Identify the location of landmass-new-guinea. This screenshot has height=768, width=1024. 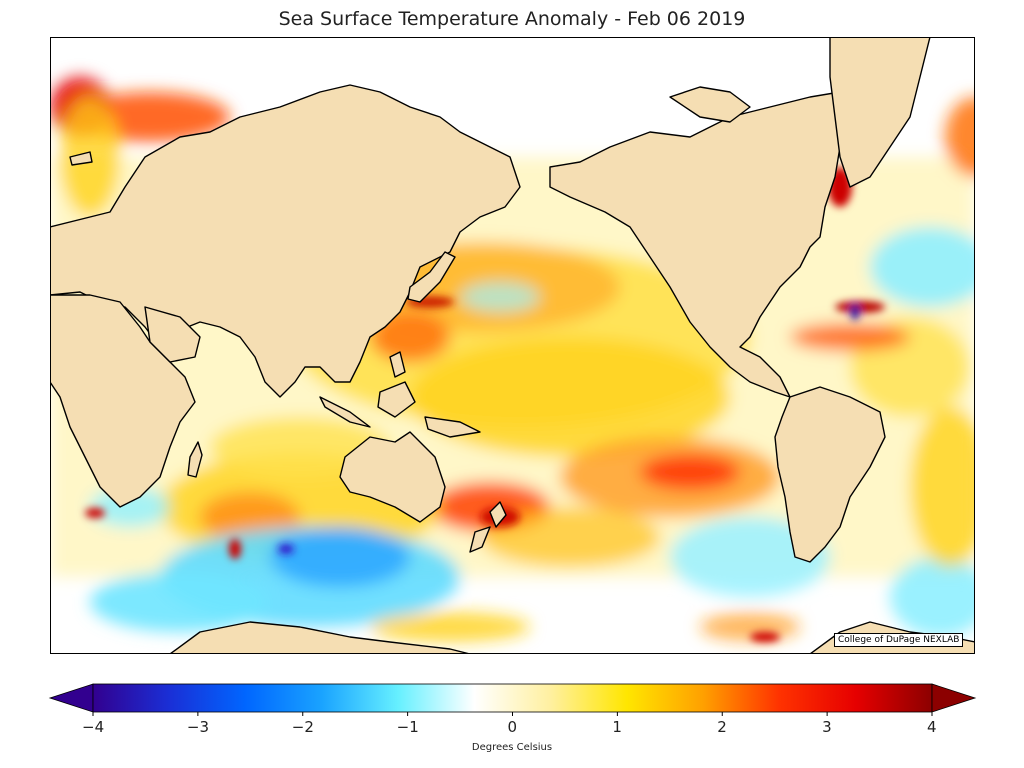
(452, 427).